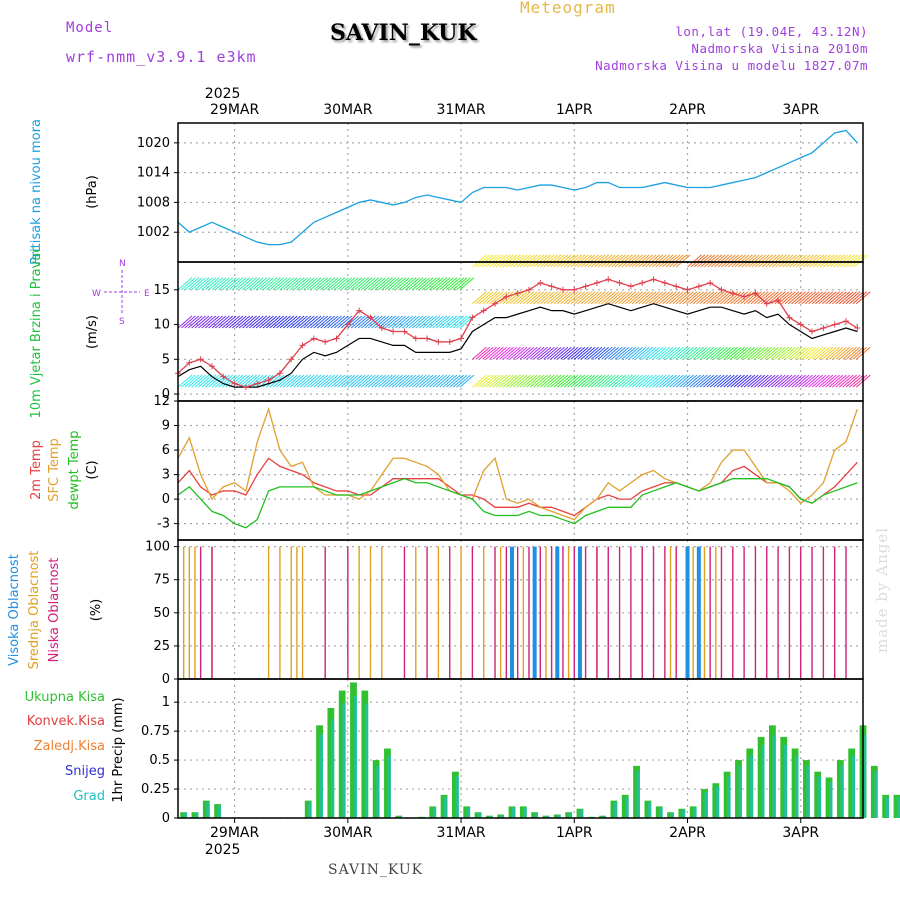 This screenshot has width=900, height=900. Describe the element at coordinates (403, 33) in the screenshot. I see `station-title: SAVIN_KUK` at that location.